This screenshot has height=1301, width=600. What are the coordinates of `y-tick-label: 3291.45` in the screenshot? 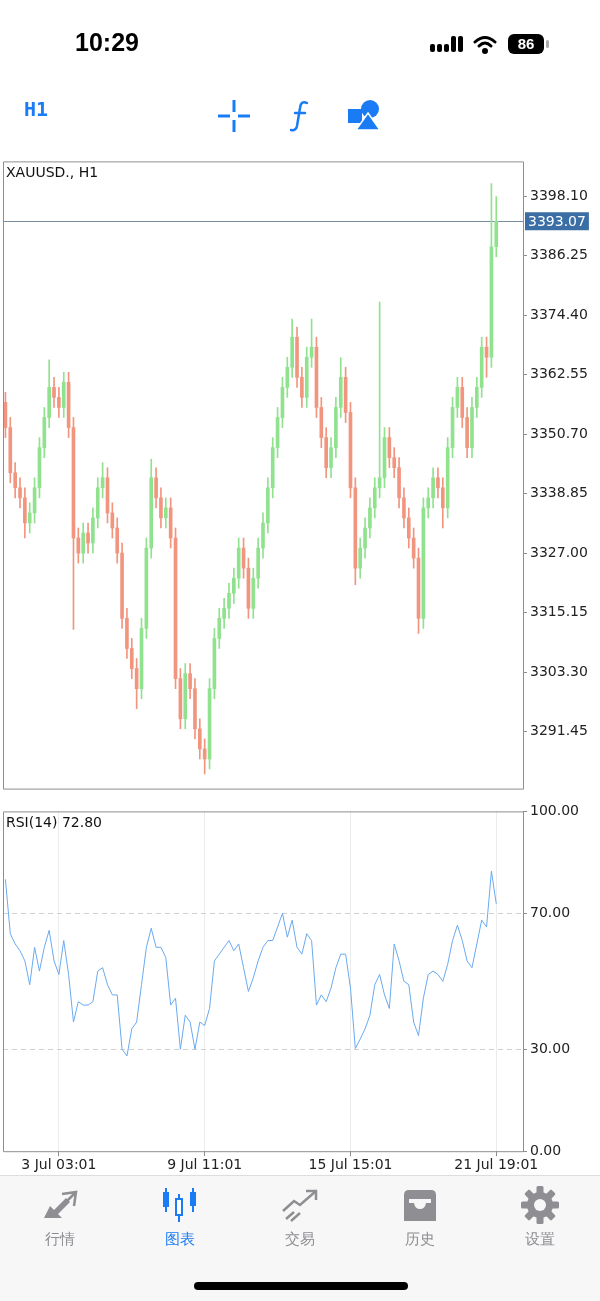 It's located at (559, 730).